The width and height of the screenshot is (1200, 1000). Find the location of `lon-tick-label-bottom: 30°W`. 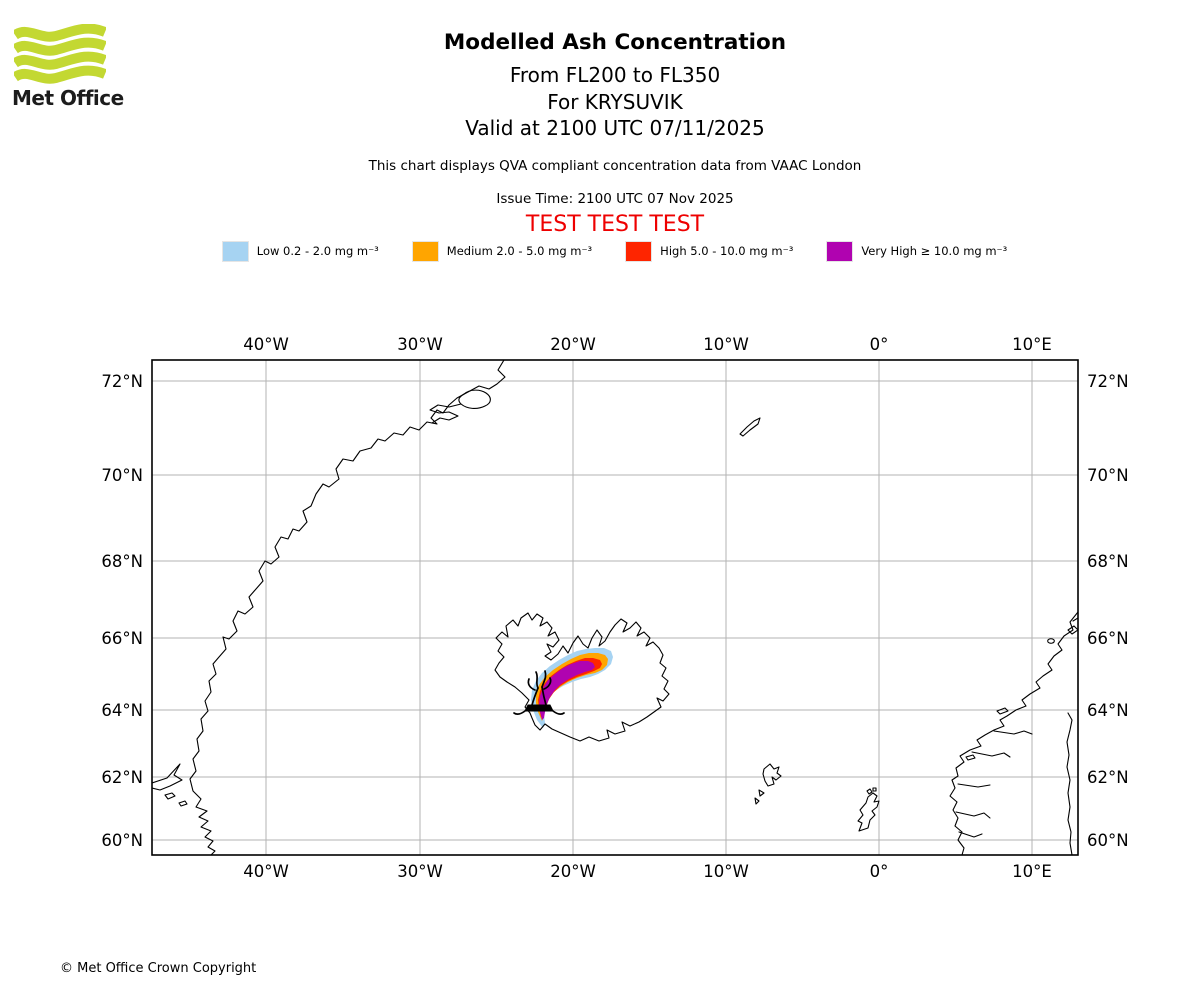

lon-tick-label-bottom: 30°W is located at coordinates (420, 871).